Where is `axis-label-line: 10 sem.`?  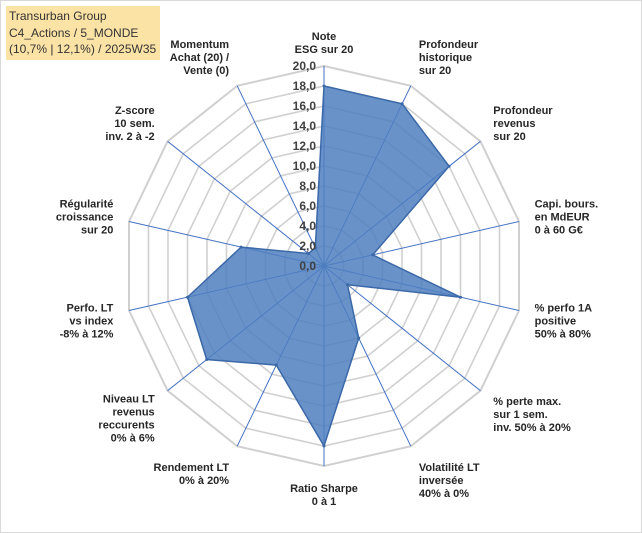 axis-label-line: 10 sem. is located at coordinates (134, 124).